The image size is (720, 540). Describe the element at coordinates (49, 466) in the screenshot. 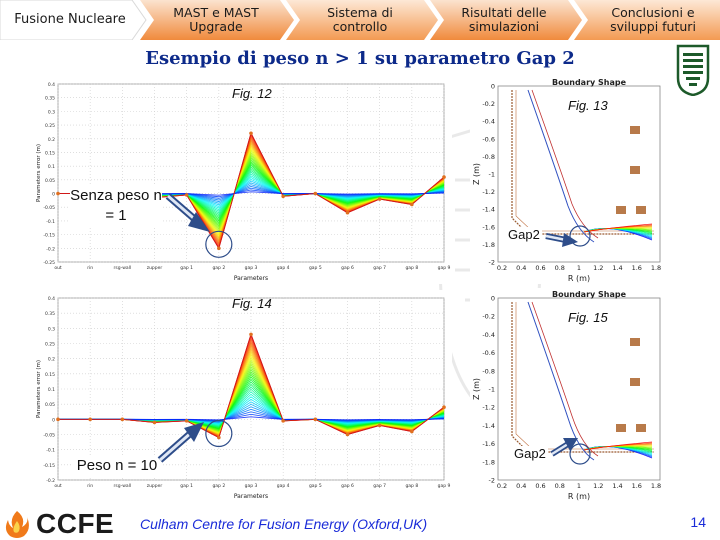

I see `y-tick-label: -0.15` at that location.